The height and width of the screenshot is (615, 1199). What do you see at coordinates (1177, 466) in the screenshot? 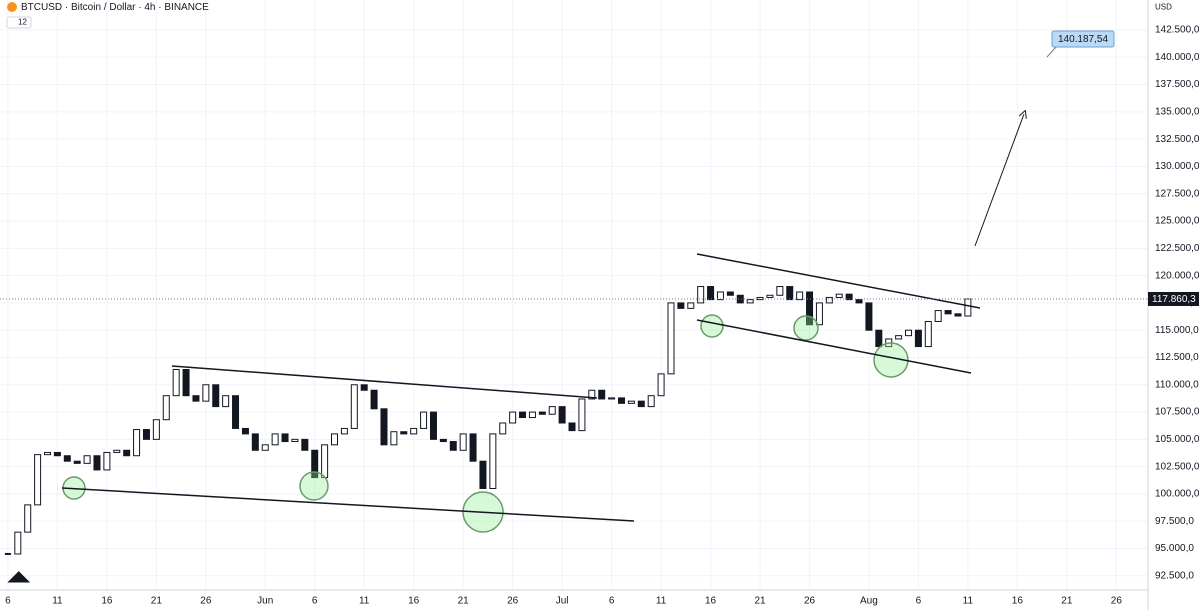
I see `y-tick-label: 102.500,0` at bounding box center [1177, 466].